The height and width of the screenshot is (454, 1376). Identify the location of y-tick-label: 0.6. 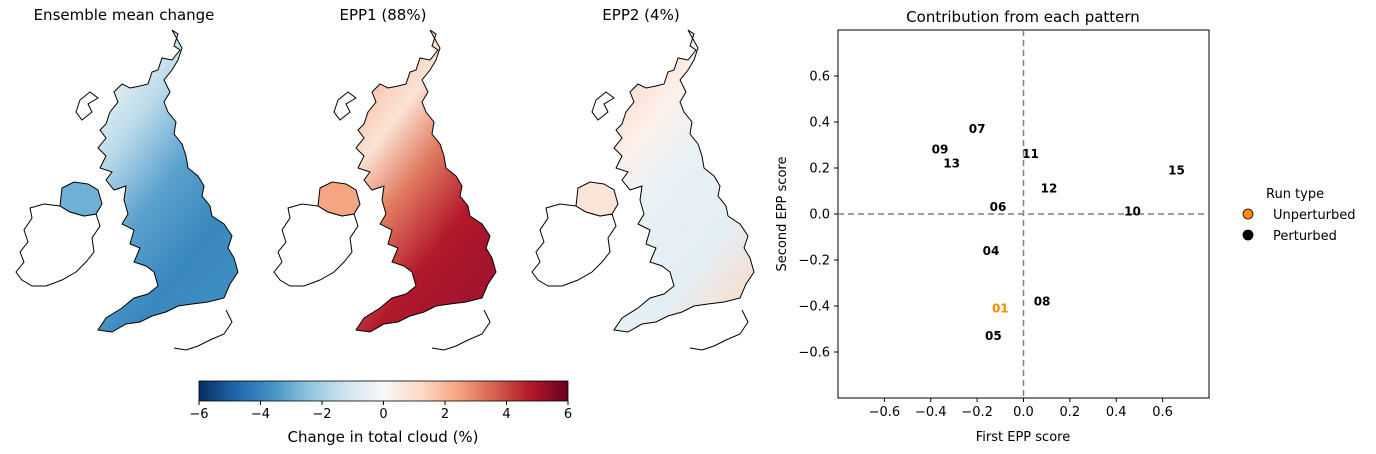
(819, 77).